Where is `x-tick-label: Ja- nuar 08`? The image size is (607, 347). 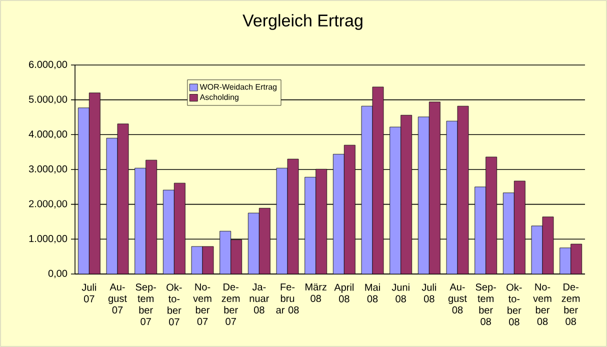
x-tick-label: Ja- nuar 08 is located at coordinates (260, 299).